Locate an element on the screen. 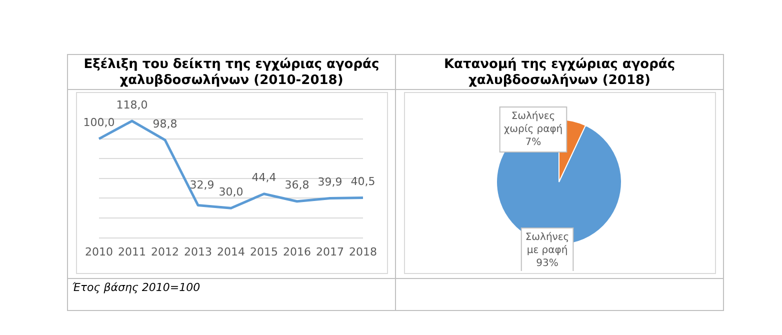 The height and width of the screenshot is (335, 782). x-tick-label: 2016 is located at coordinates (297, 251).